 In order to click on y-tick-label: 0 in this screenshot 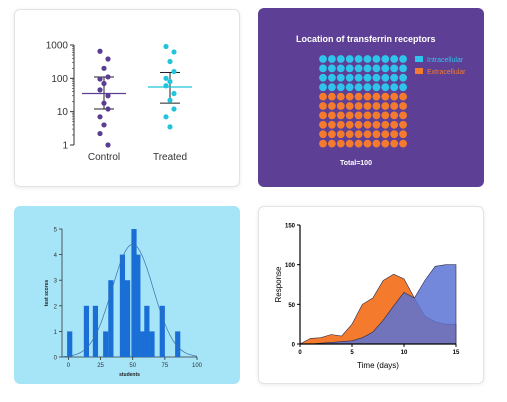, I will do `click(56, 359)`.